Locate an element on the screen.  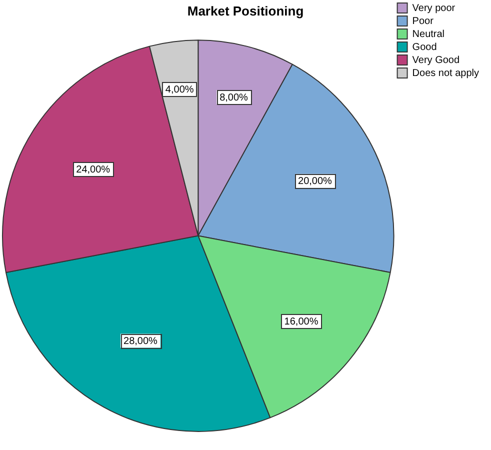
data-label: 20,00% is located at coordinates (315, 182).